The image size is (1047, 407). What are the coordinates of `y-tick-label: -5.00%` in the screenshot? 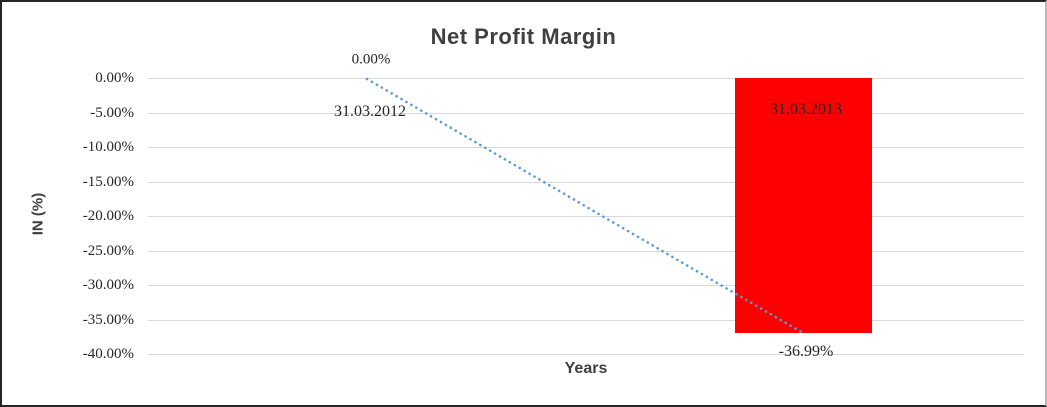 It's located at (112, 112).